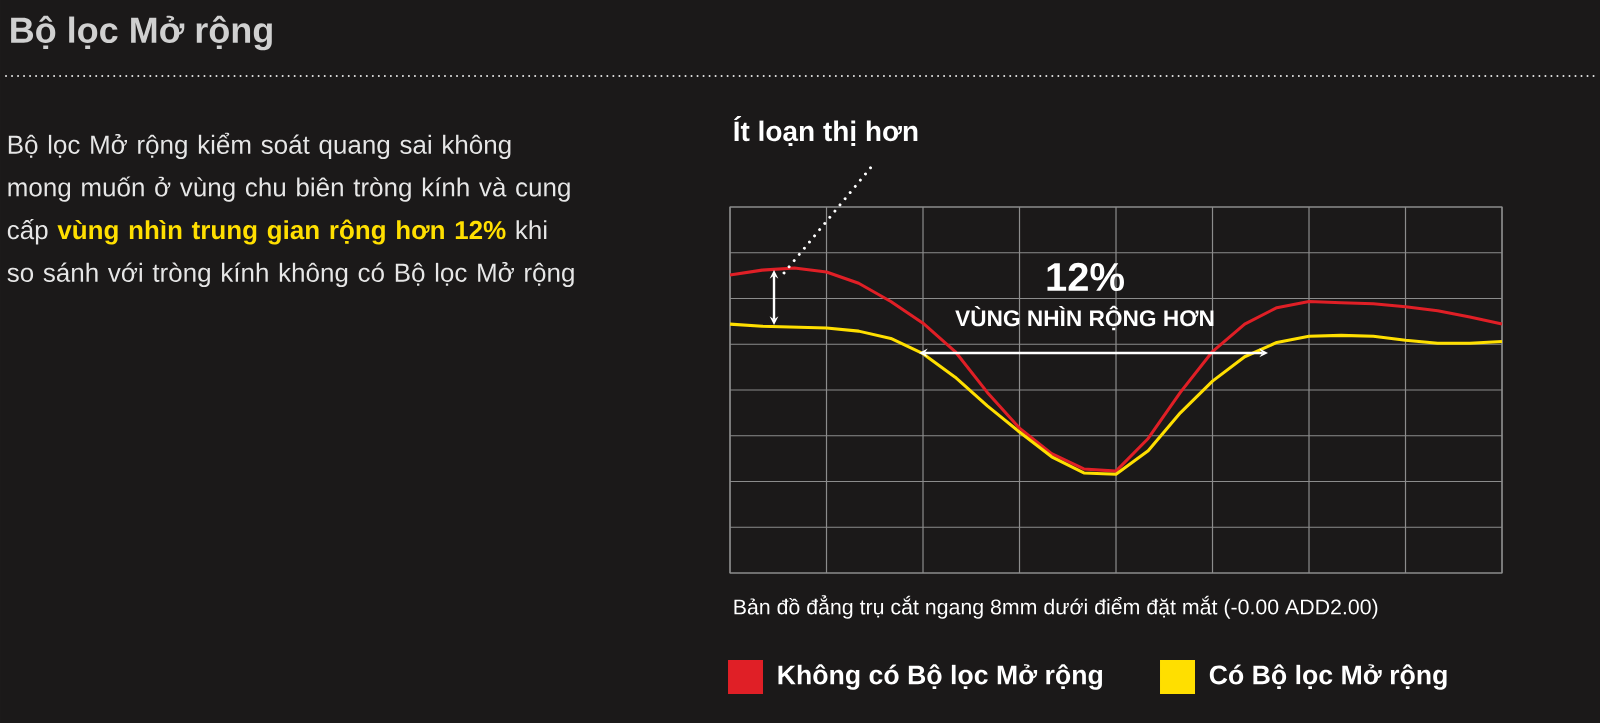 This screenshot has width=1600, height=723. Describe the element at coordinates (1056, 607) in the screenshot. I see `text: Bản đồ đẳng trụ cắt ngang 8mm dưới điểm đặt mắt (-0.00 ADD2.00)` at that location.